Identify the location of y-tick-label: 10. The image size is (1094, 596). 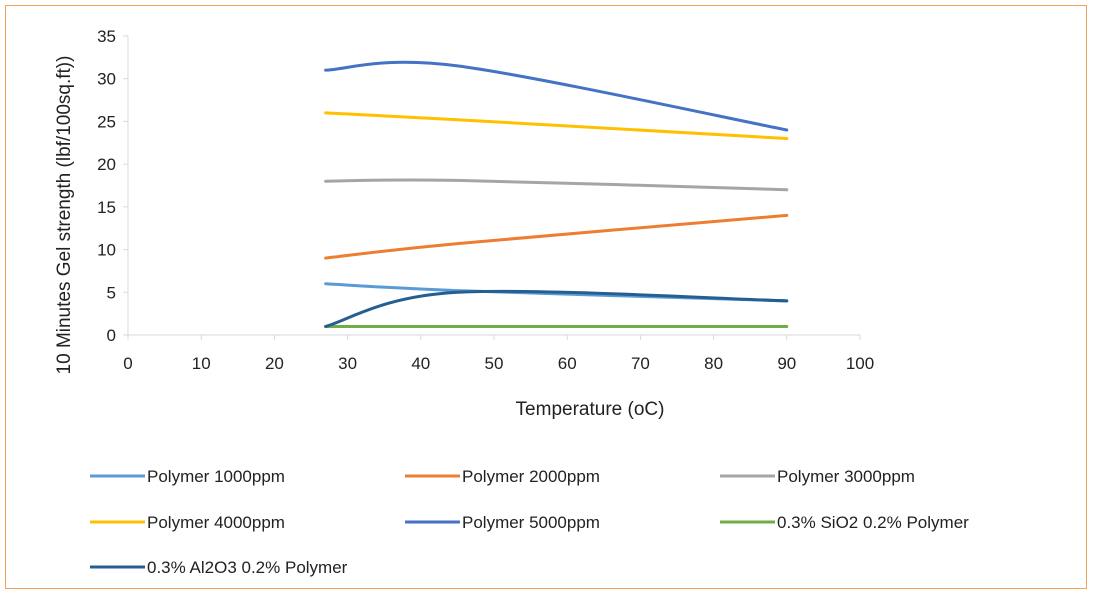
(106, 250).